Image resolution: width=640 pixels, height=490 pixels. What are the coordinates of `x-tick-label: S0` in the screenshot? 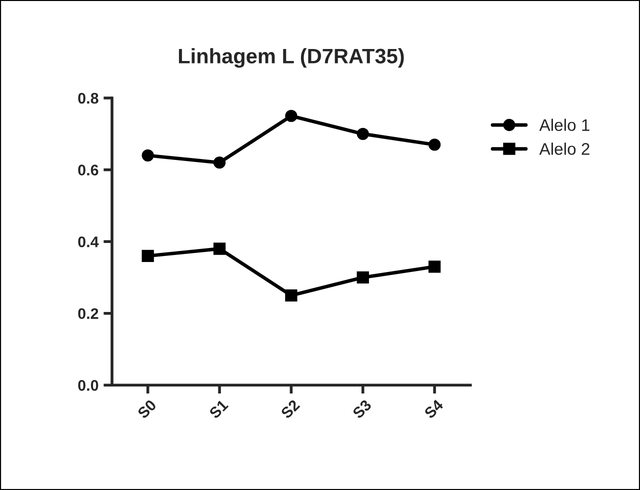 It's located at (146, 409).